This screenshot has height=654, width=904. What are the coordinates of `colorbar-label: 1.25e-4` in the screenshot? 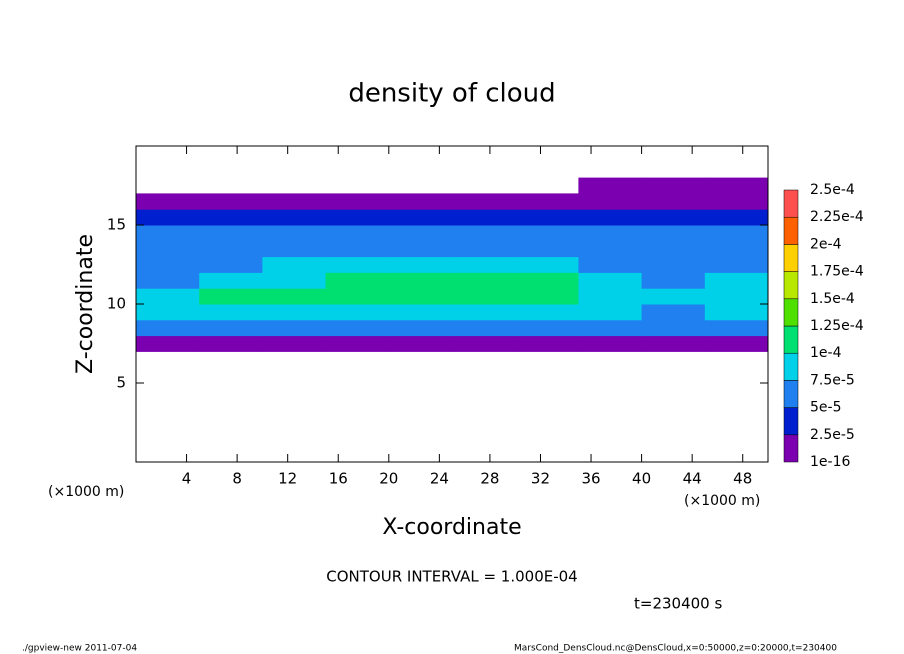 It's located at (837, 326).